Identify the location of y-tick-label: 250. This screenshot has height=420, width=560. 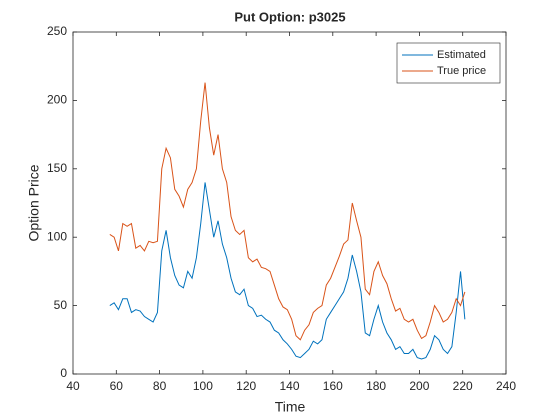
(57, 31).